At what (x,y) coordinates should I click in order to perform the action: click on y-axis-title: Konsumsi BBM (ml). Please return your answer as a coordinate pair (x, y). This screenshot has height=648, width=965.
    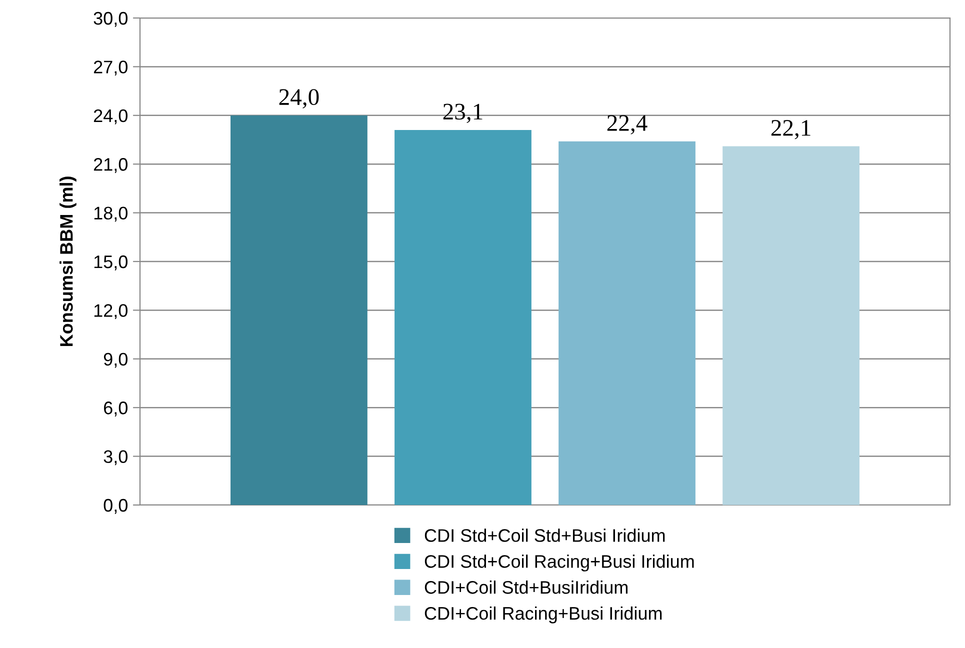
    Looking at the image, I should click on (68, 261).